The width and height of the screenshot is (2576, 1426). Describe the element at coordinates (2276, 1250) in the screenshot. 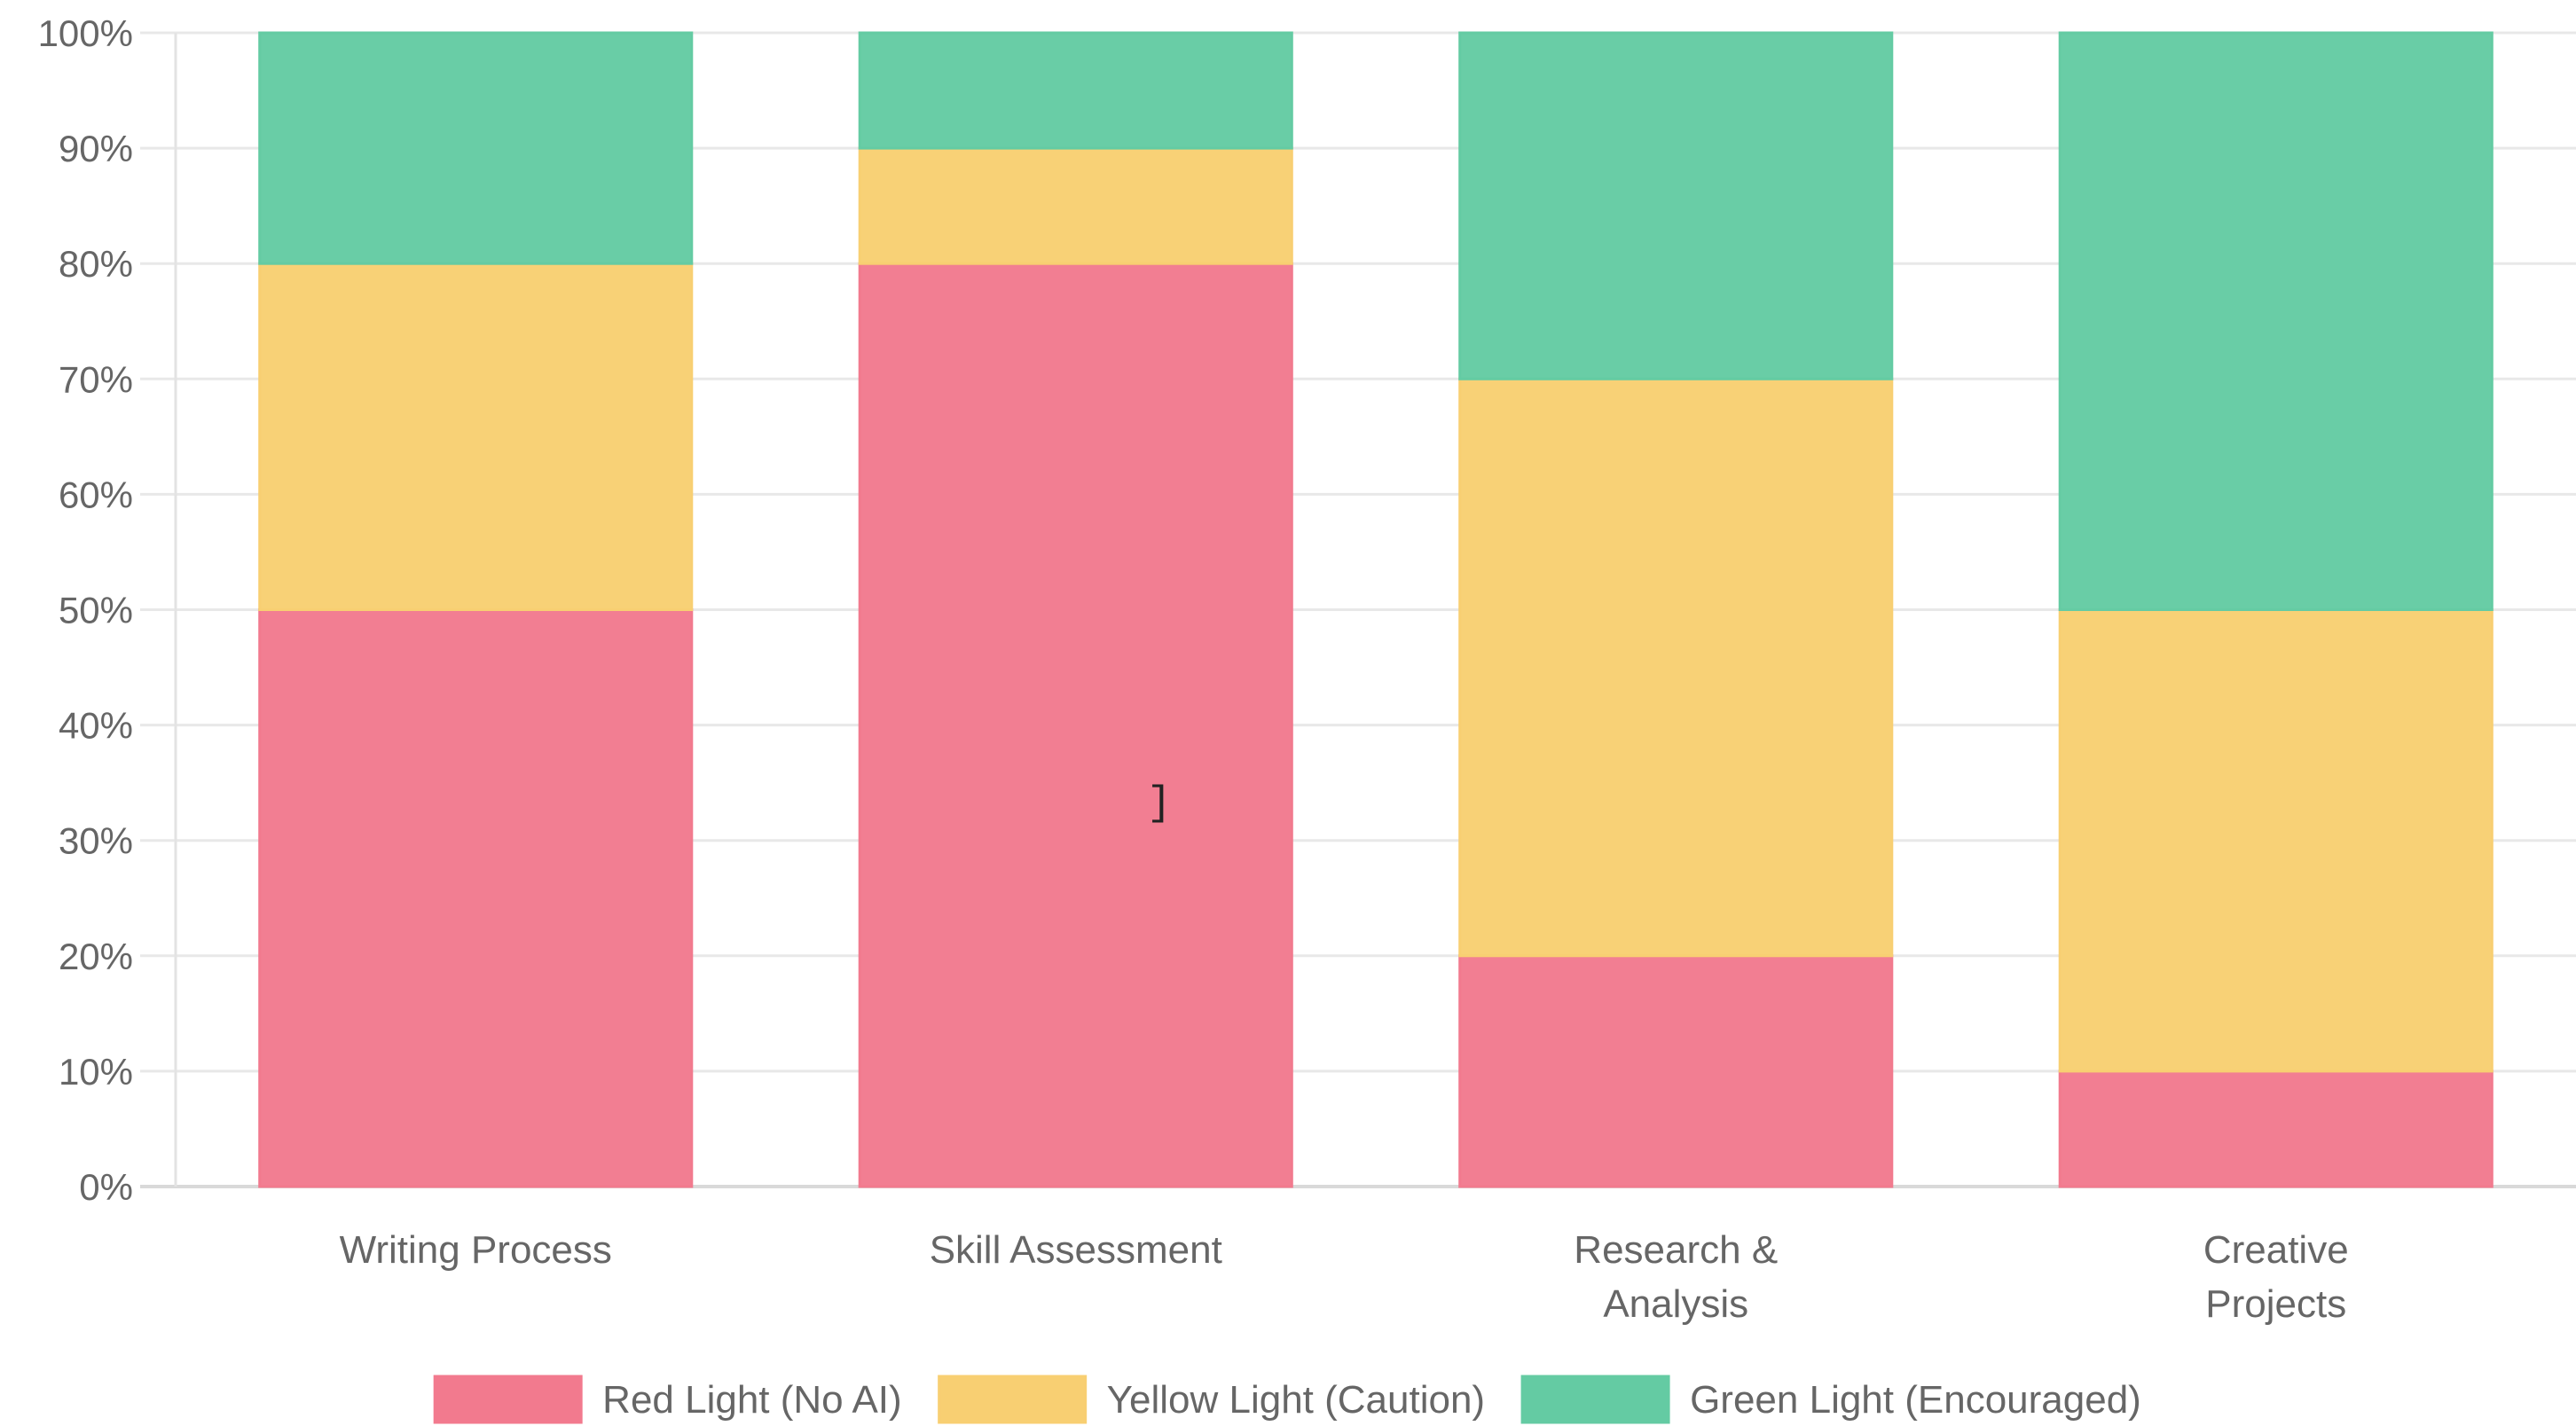

I see `x-category-label: Creative` at that location.